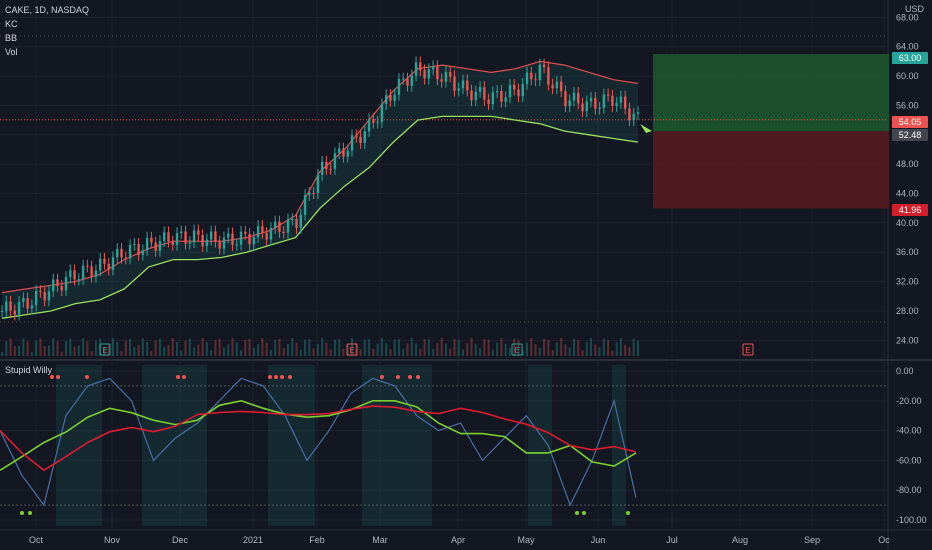 The width and height of the screenshot is (932, 550). Describe the element at coordinates (112, 540) in the screenshot. I see `time-axis-label: Nov` at that location.